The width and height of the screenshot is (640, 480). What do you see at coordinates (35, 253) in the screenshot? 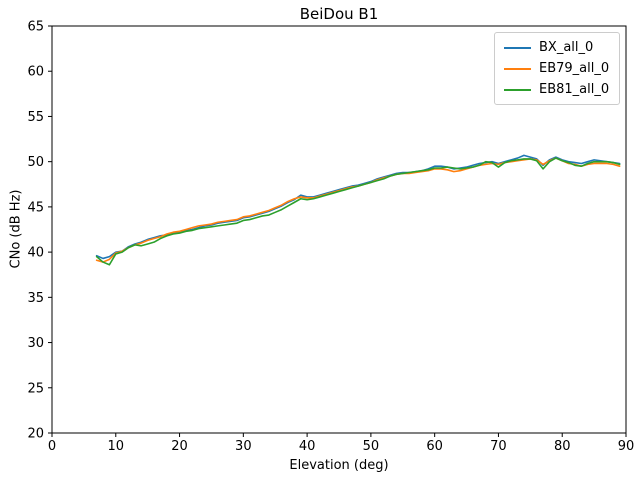
I see `y-tick-label: 40` at bounding box center [35, 253].